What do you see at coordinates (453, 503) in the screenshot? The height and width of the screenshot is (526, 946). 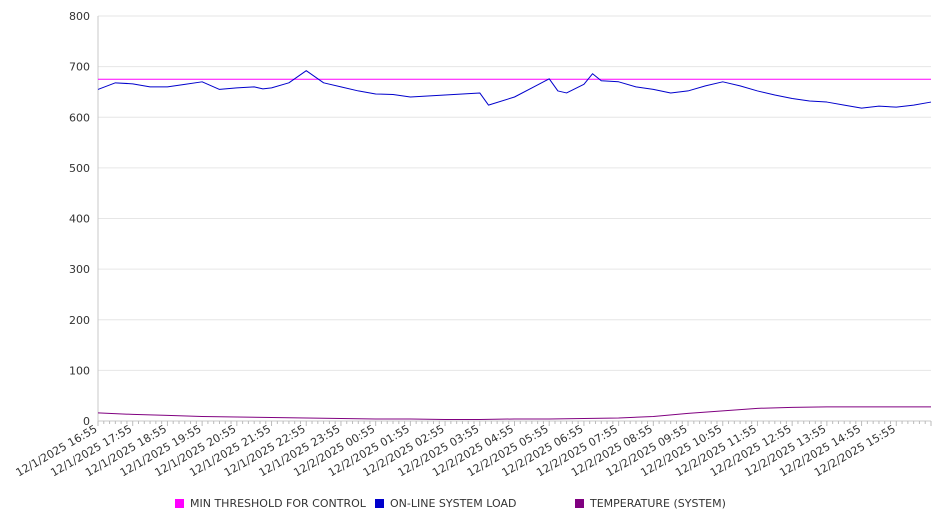 I see `legend-label-system-load: ON-LINE SYSTEM LOAD` at bounding box center [453, 503].